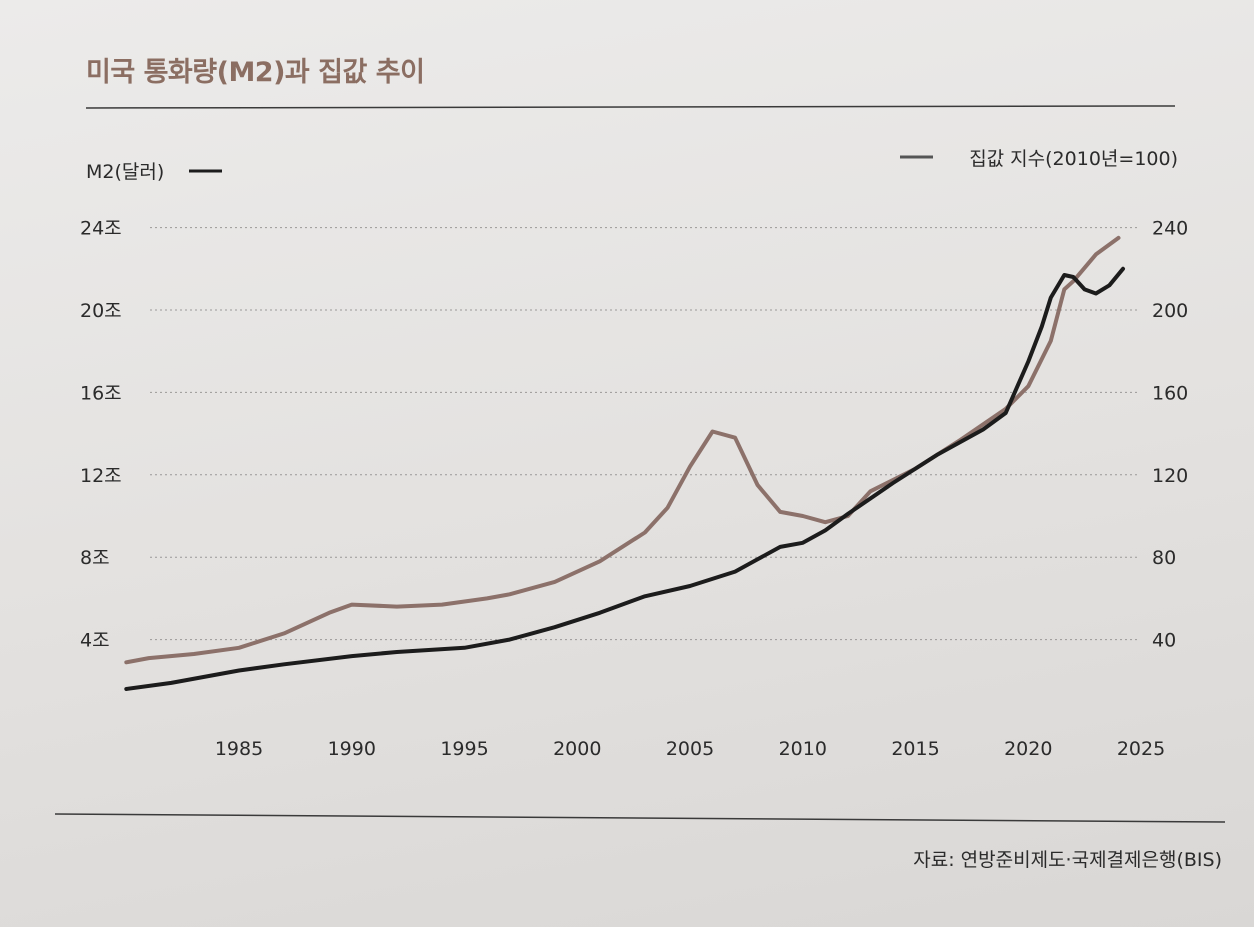 Image resolution: width=1254 pixels, height=927 pixels. I want to click on right-tick-label: 160, so click(1170, 393).